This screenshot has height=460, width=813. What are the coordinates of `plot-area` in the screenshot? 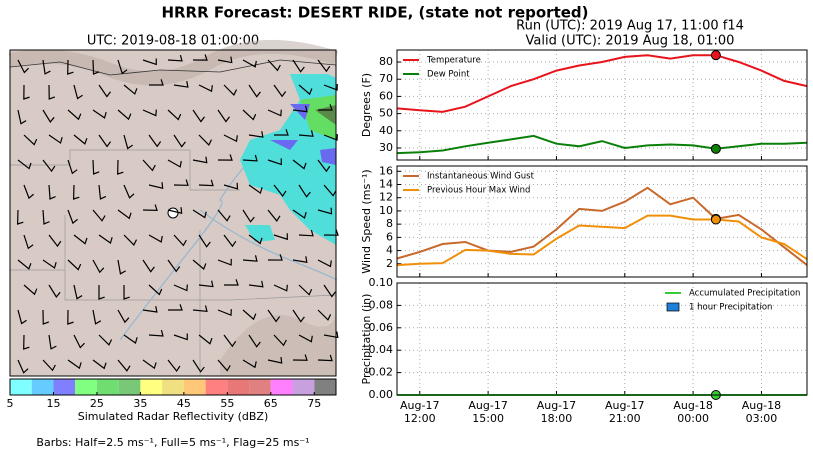 It's located at (602, 221).